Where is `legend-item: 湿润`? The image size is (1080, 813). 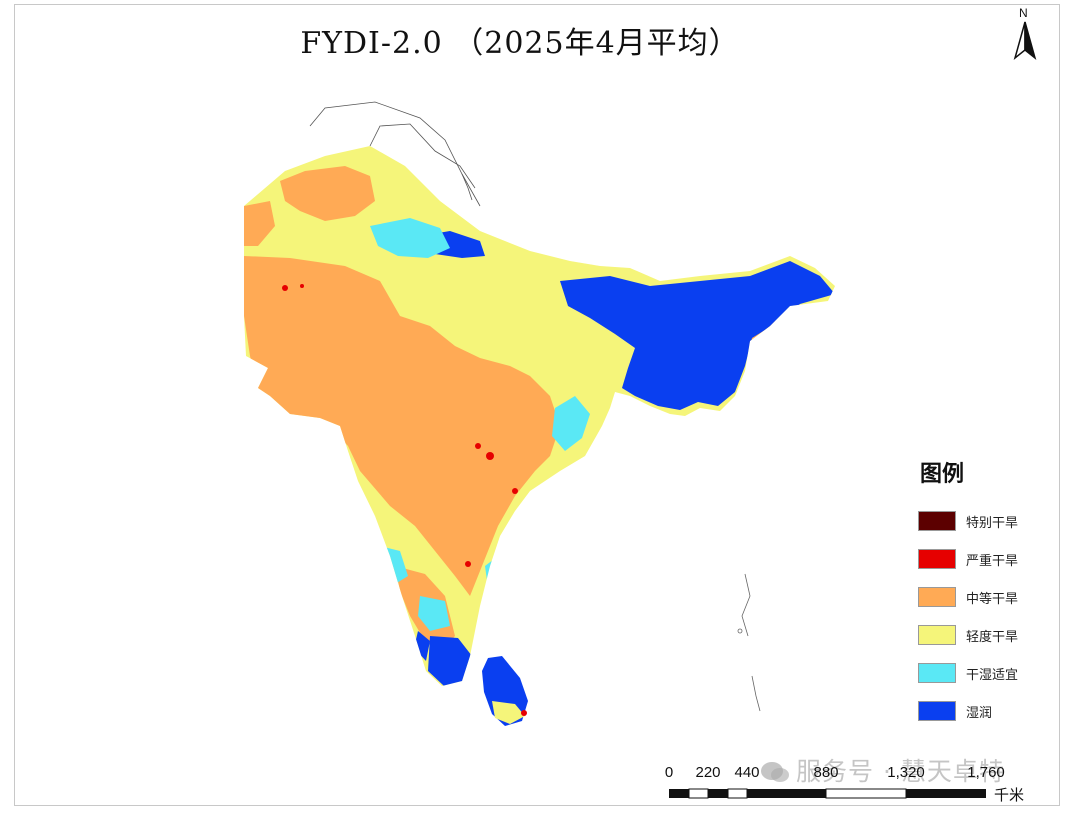 legend-item: 湿润 is located at coordinates (980, 711).